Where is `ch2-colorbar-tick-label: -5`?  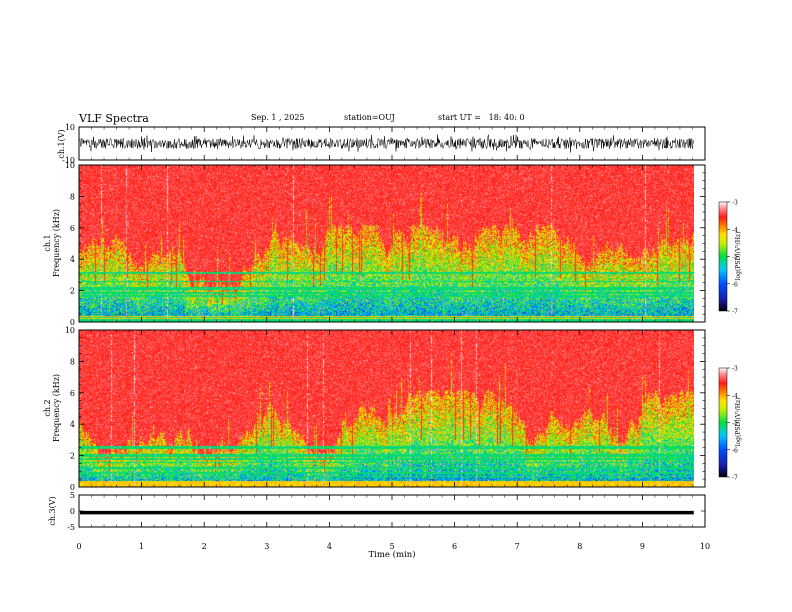 ch2-colorbar-tick-label: -5 is located at coordinates (735, 423).